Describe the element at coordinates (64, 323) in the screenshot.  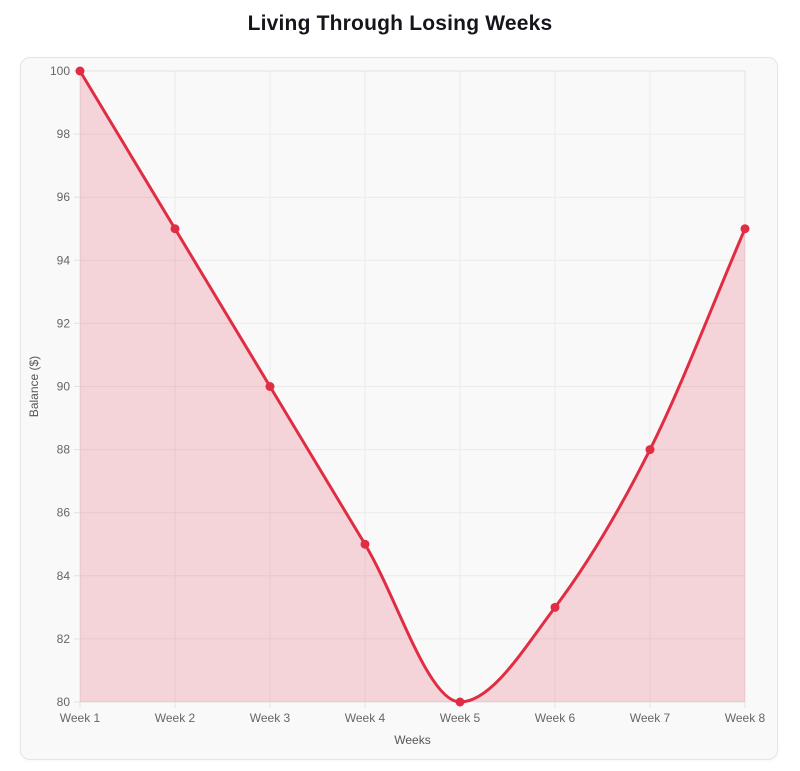
I see `y-tick-label: 92` at that location.